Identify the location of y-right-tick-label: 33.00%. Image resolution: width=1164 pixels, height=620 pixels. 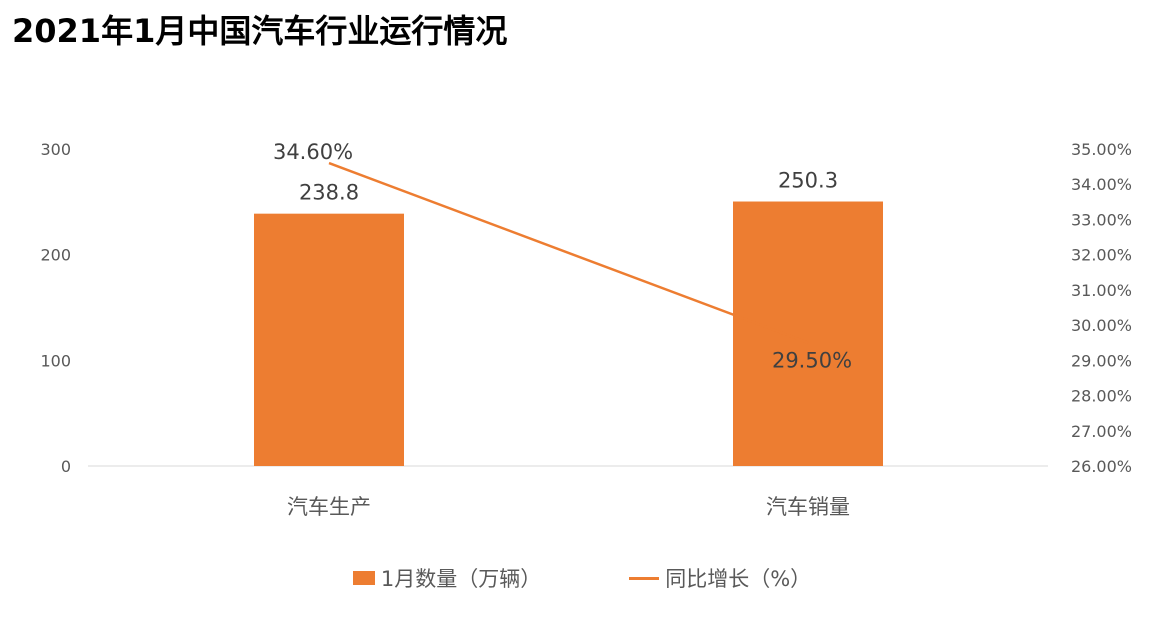
(1101, 219).